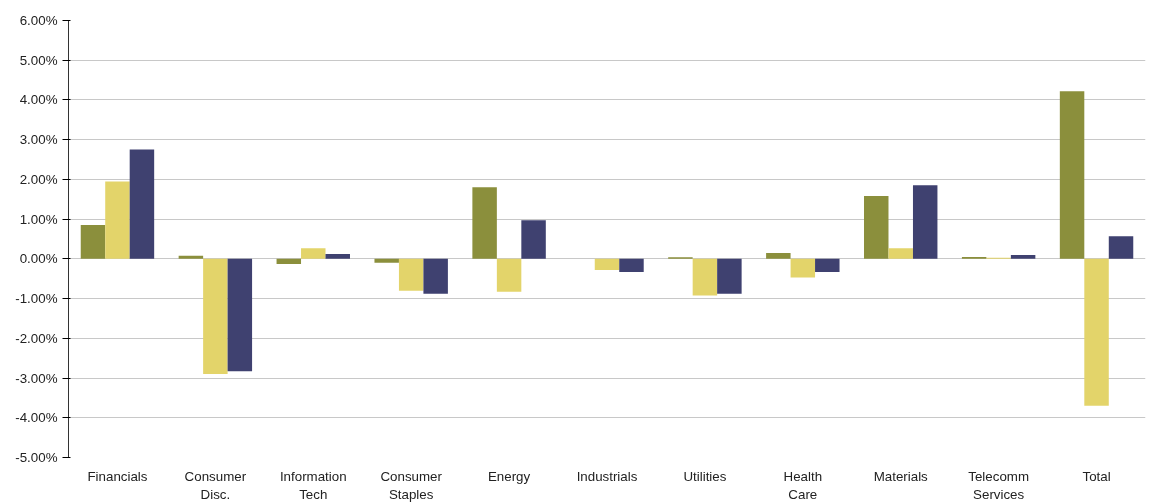 The image size is (1151, 504). I want to click on y-tick-label: 4.00%, so click(38, 100).